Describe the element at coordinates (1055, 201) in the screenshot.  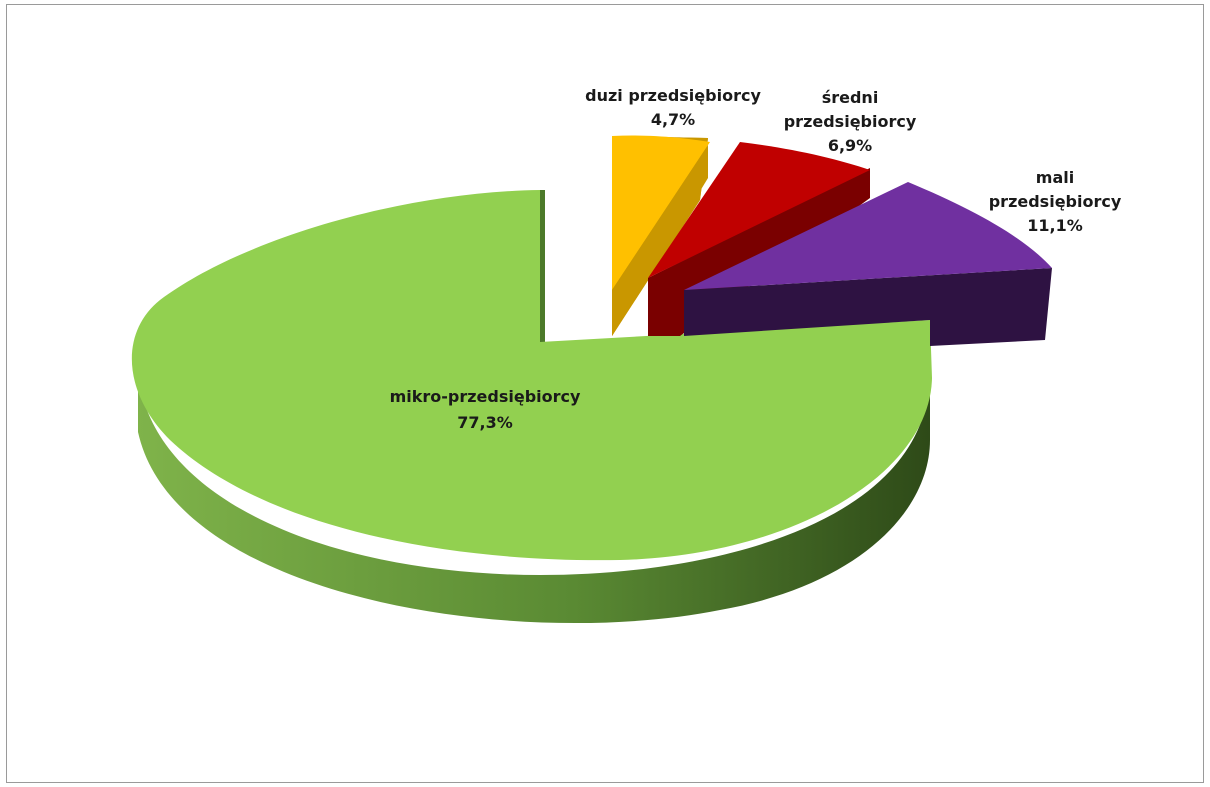
I see `label-mali-name-line2: przedsiębiorcy` at that location.